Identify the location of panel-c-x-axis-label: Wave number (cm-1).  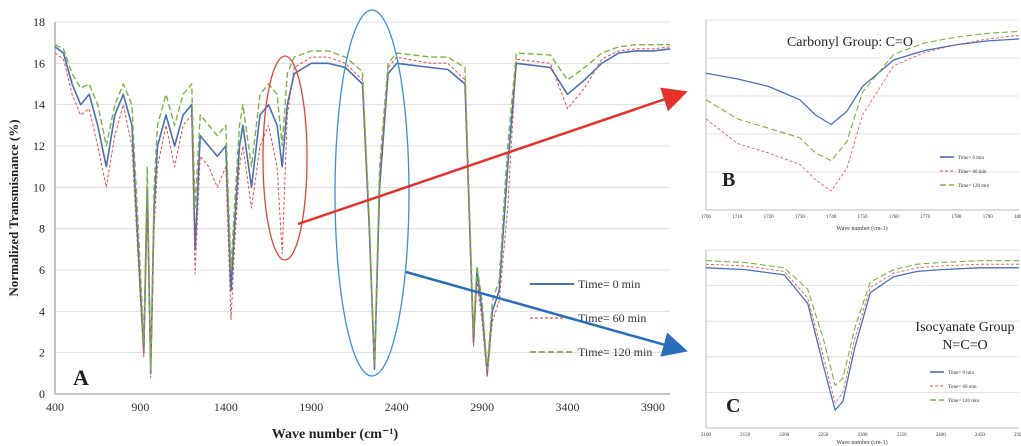
(861, 442).